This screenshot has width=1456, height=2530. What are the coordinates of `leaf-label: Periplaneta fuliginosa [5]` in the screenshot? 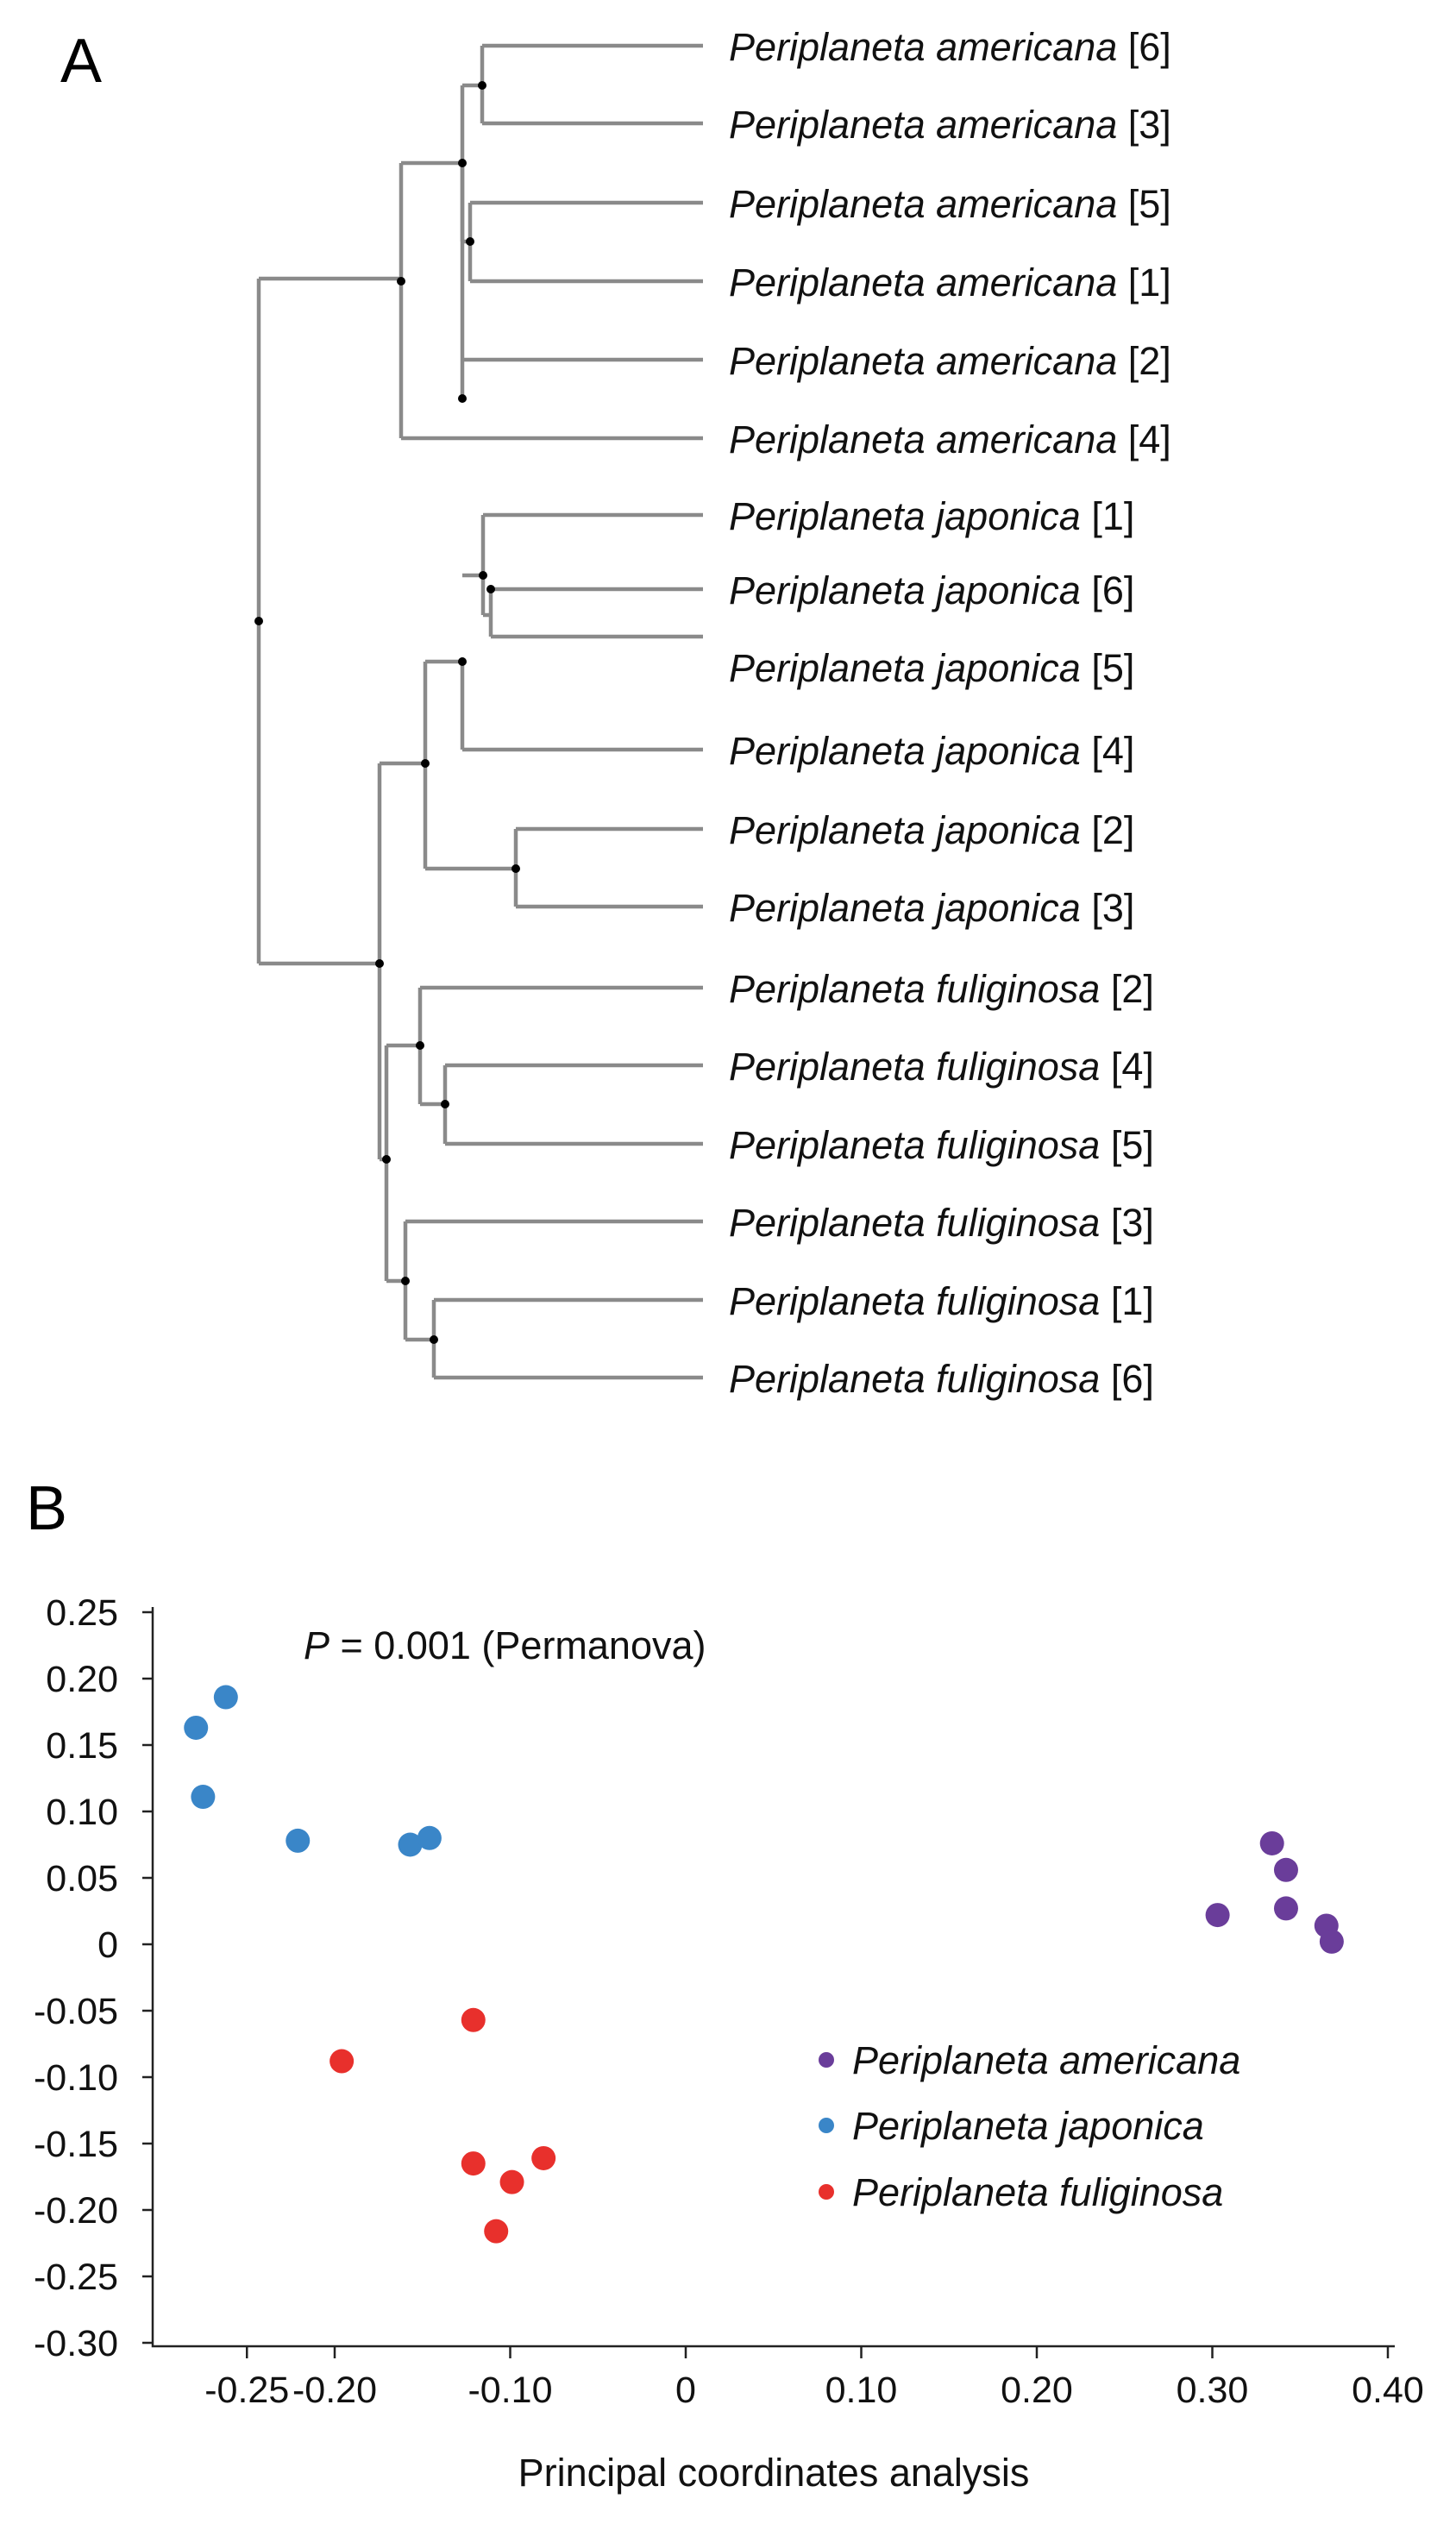 It's located at (942, 1145).